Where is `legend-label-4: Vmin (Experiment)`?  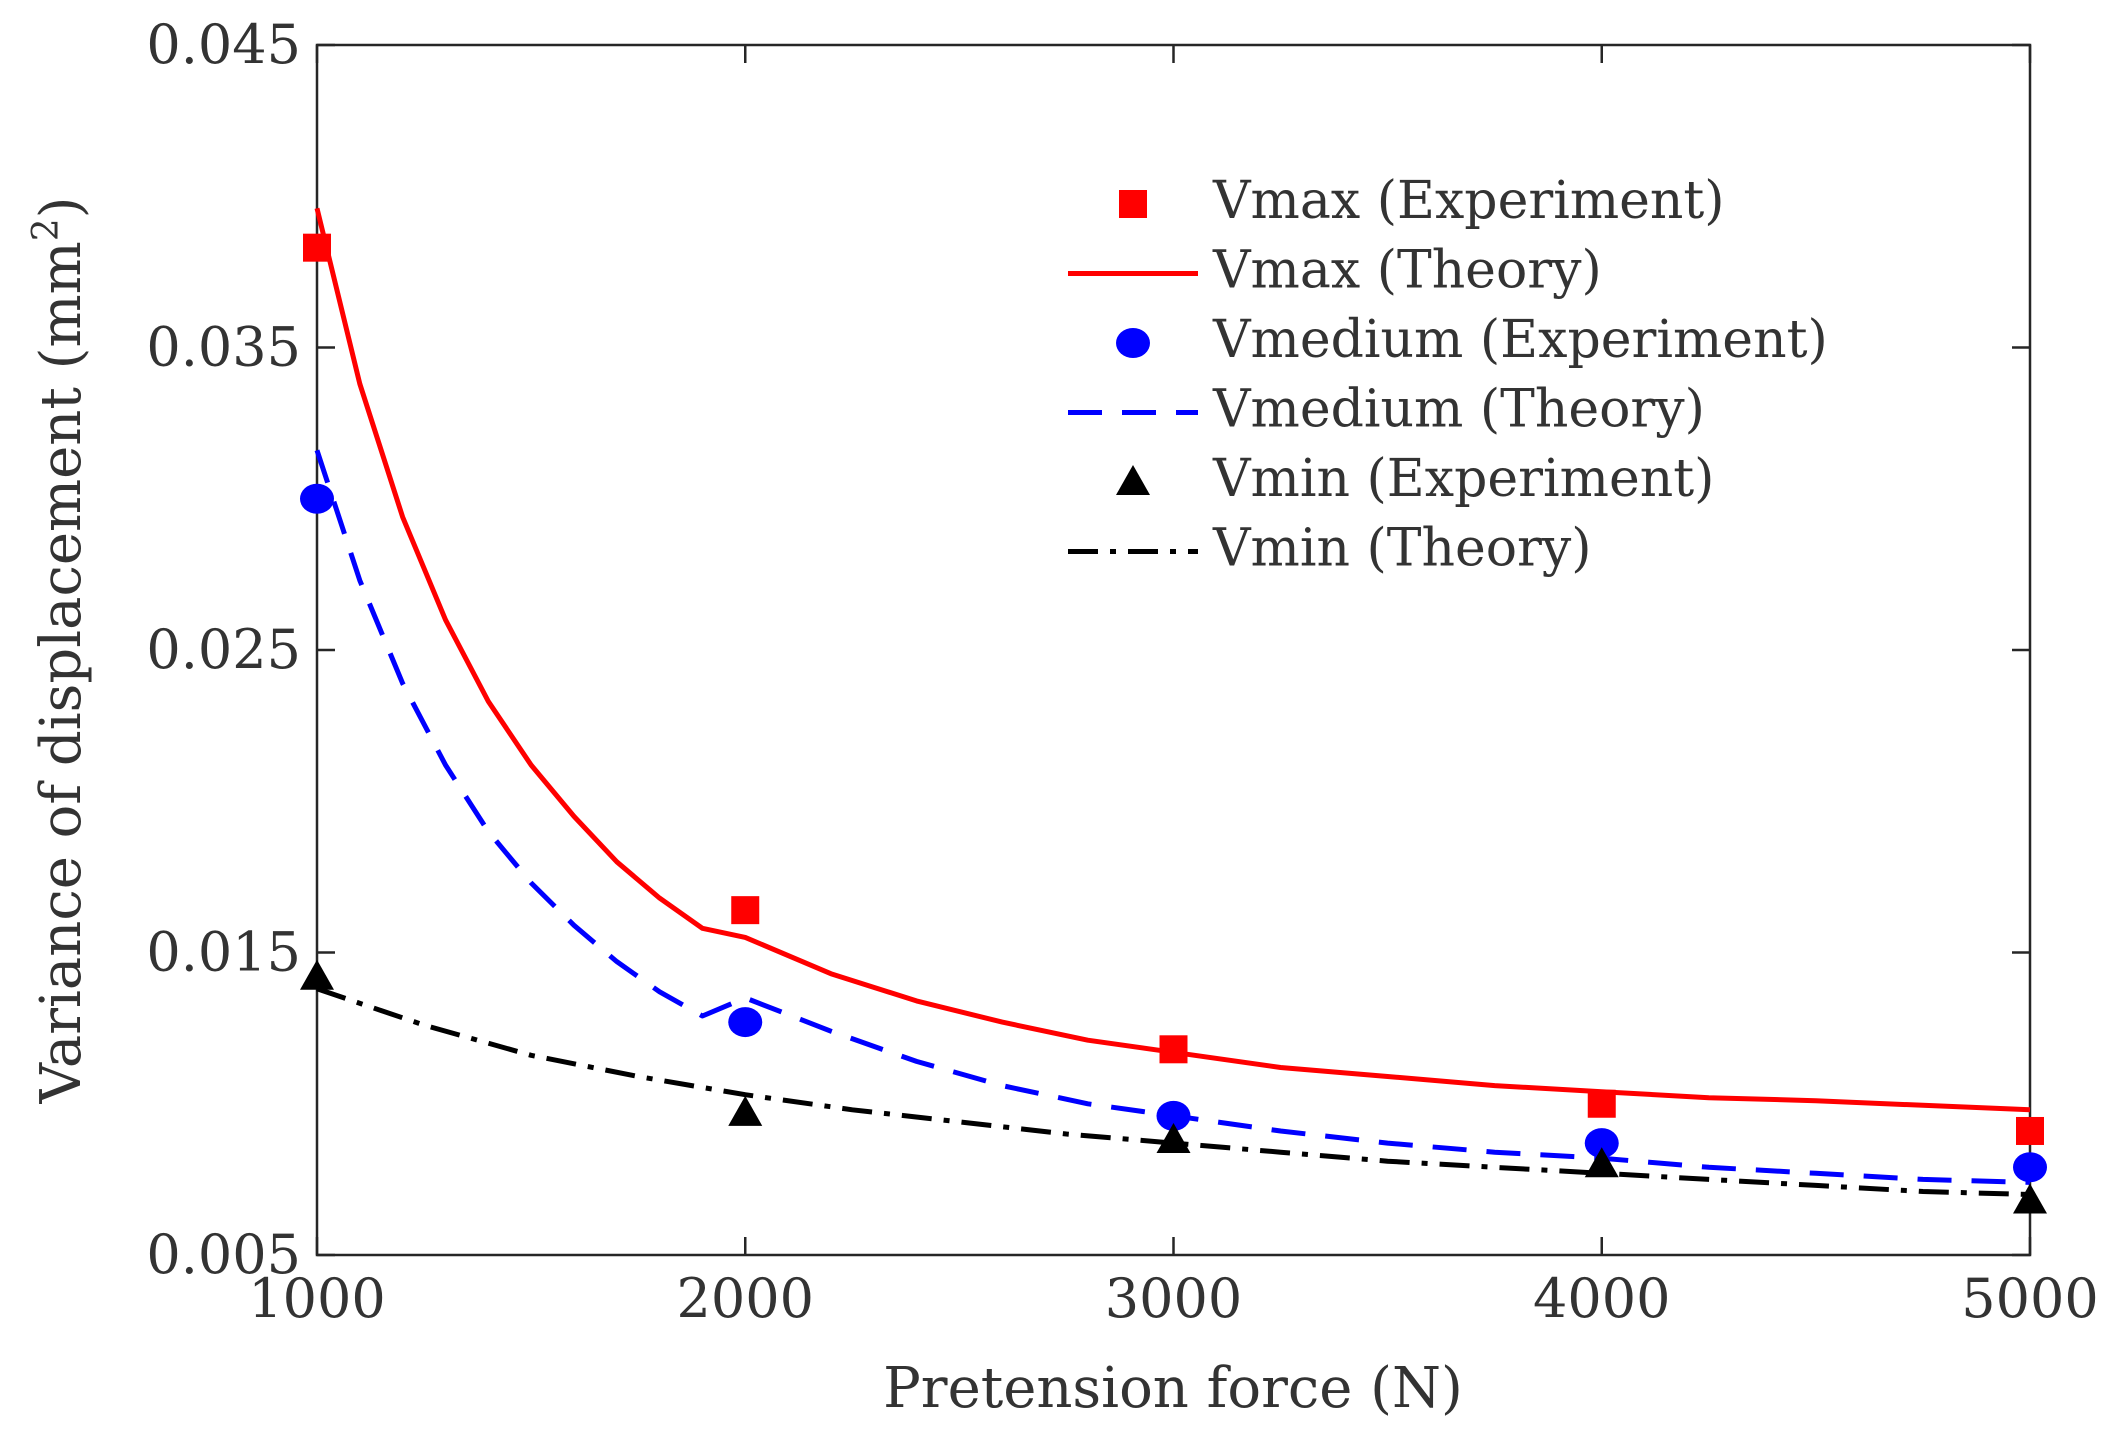 legend-label-4: Vmin (Experiment) is located at coordinates (1463, 479).